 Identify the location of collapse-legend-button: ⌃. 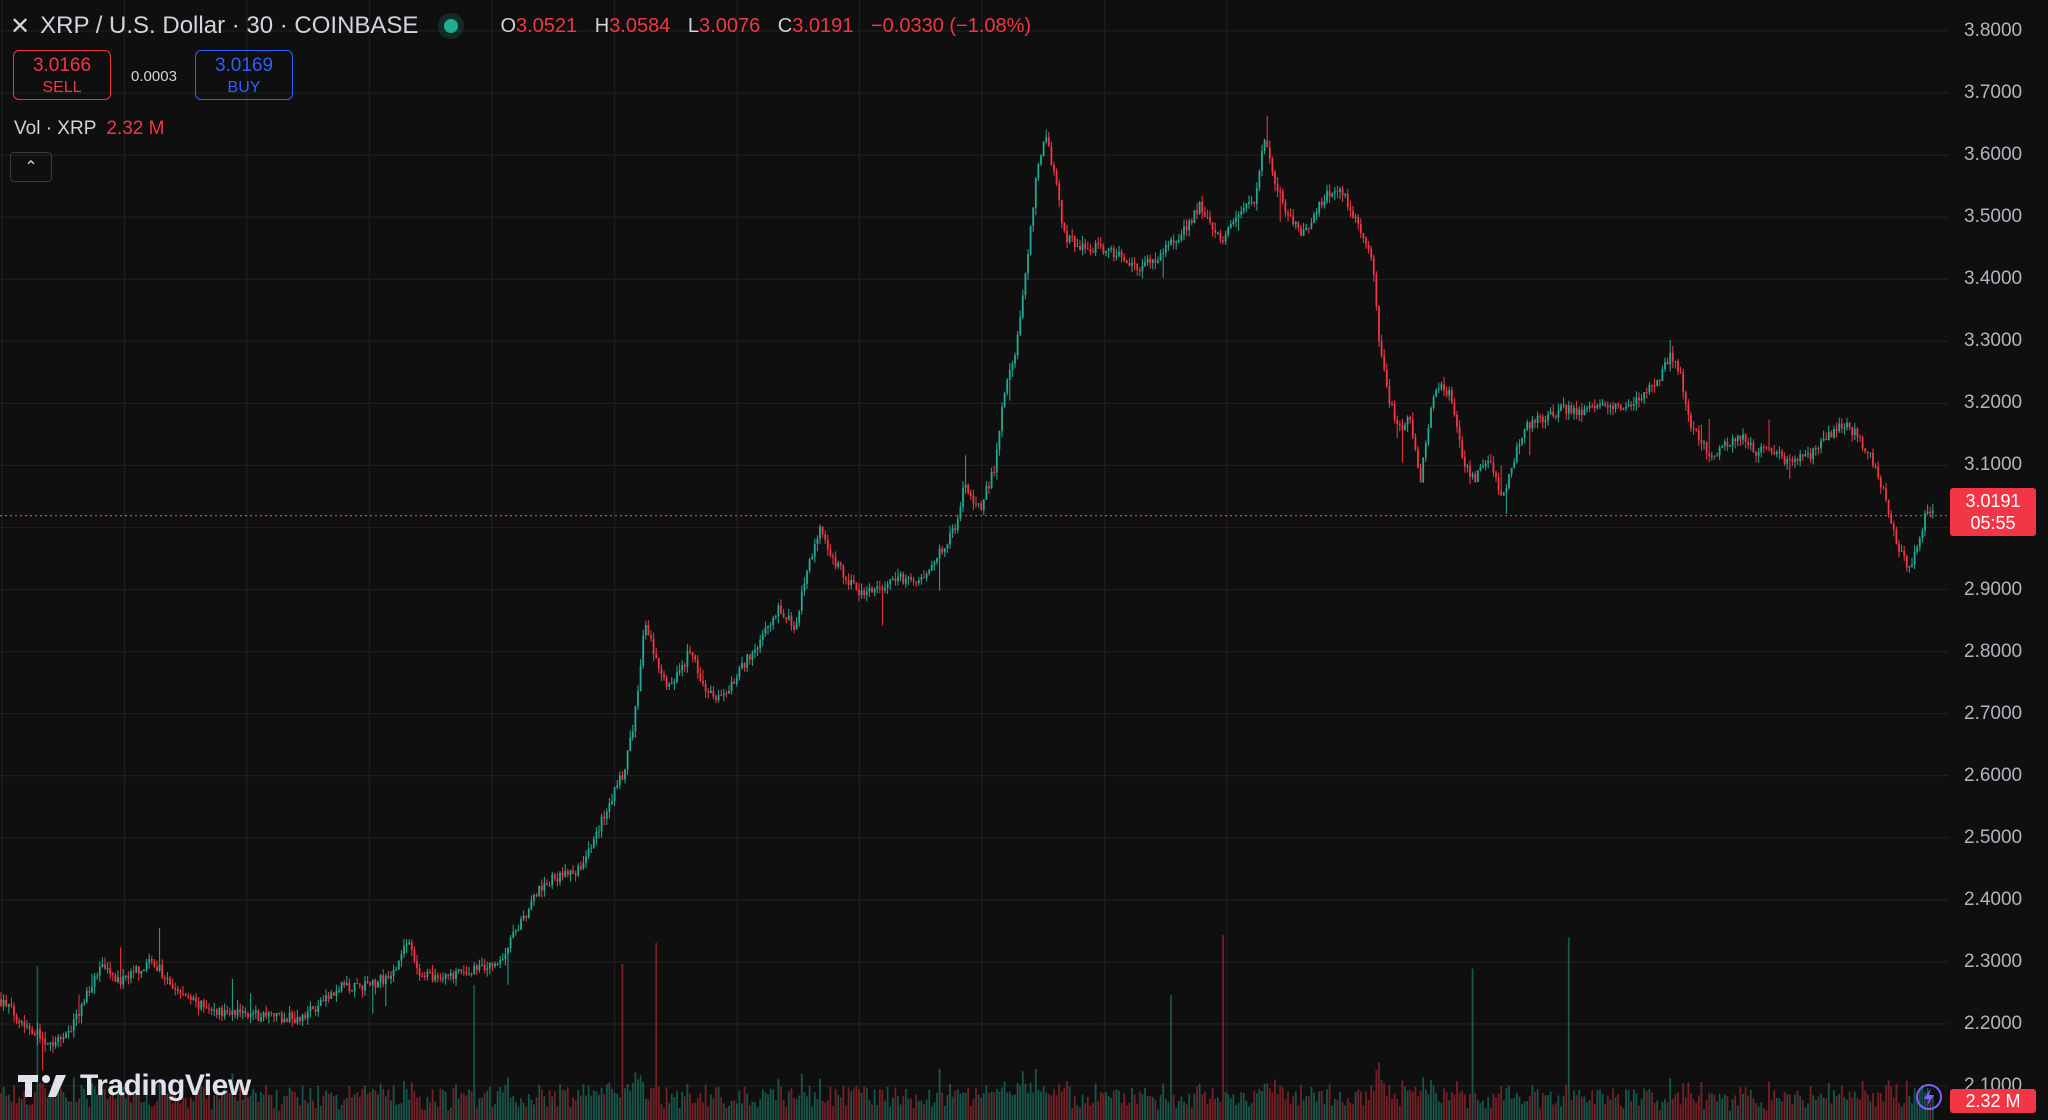
(31, 167).